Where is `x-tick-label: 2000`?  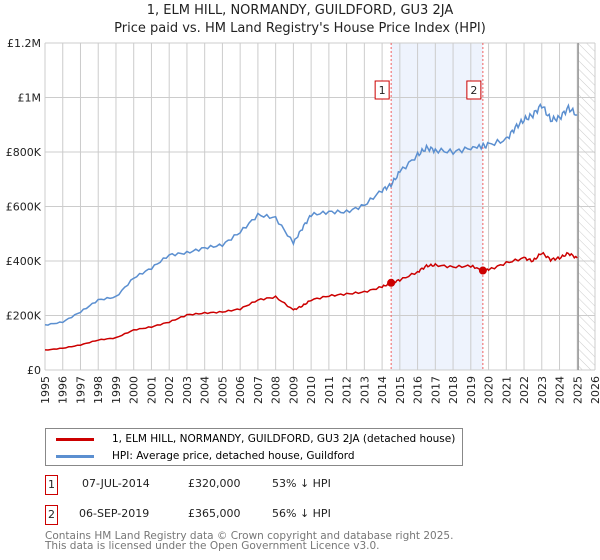
x-tick-label: 2000 is located at coordinates (134, 390).